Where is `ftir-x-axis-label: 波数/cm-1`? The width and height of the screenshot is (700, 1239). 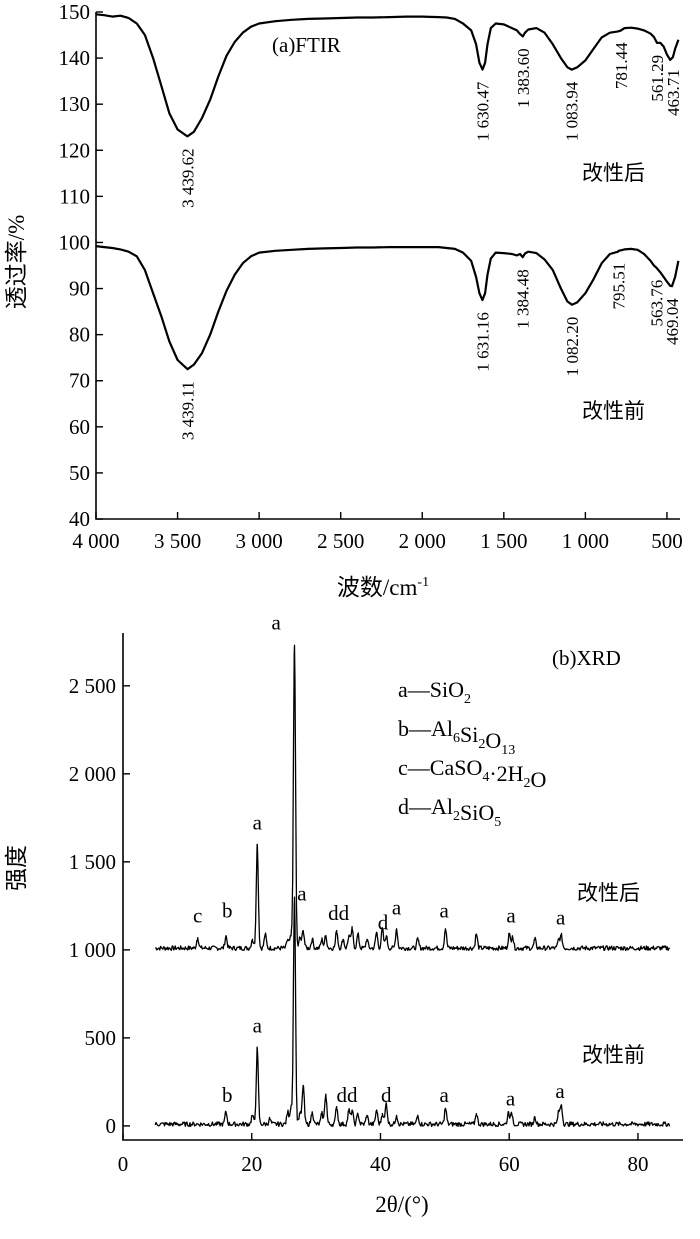
ftir-x-axis-label: 波数/cm-1 is located at coordinates (383, 587).